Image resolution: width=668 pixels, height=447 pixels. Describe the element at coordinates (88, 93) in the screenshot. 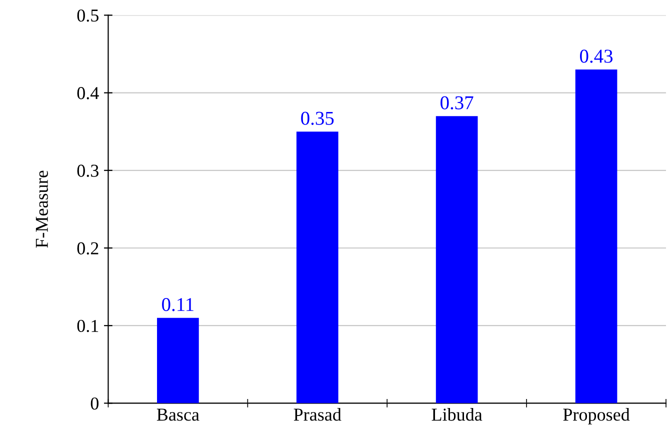

I see `y-tick-label: 0.4` at that location.